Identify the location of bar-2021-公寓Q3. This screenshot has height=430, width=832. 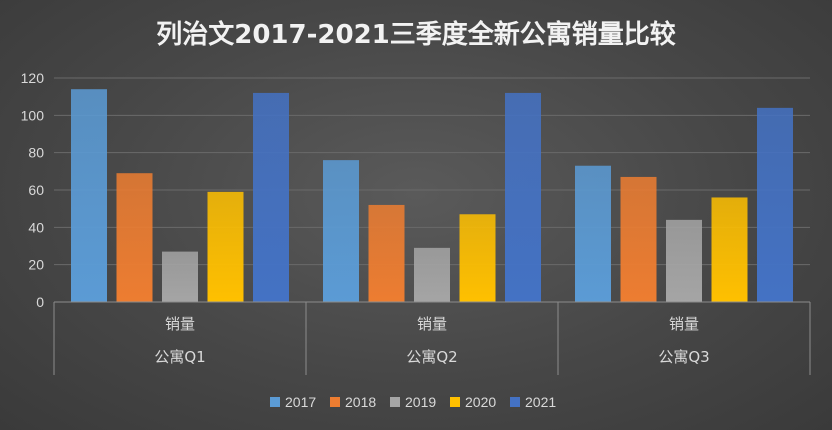
(775, 204).